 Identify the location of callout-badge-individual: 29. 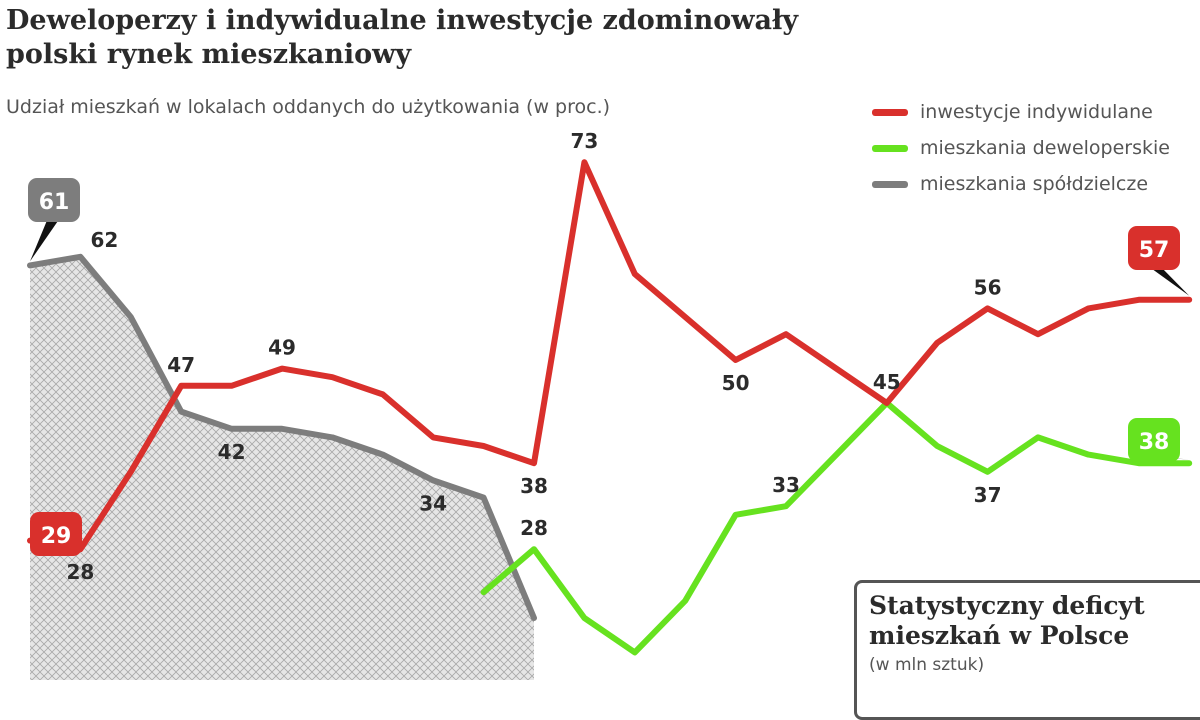
(56, 534).